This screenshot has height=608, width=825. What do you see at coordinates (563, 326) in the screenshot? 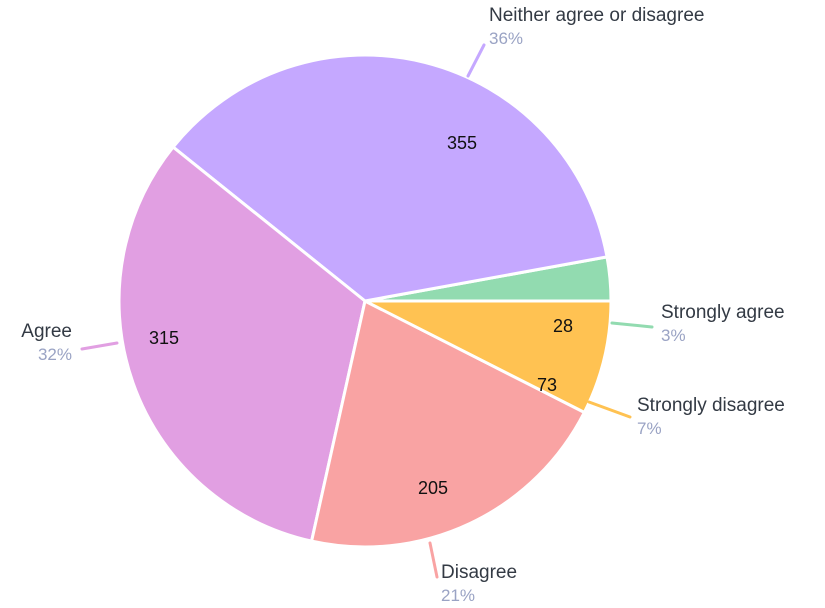
I see `value-label-strongly-agree: 28` at bounding box center [563, 326].